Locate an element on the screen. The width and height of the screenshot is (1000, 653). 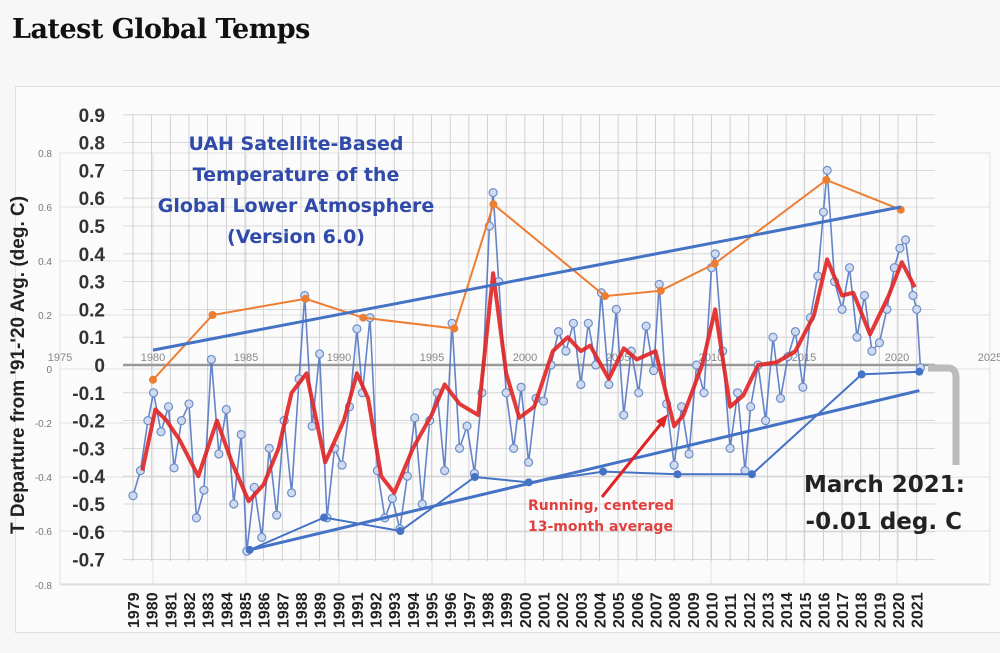
x-tick-label: 2001 is located at coordinates (545, 610).